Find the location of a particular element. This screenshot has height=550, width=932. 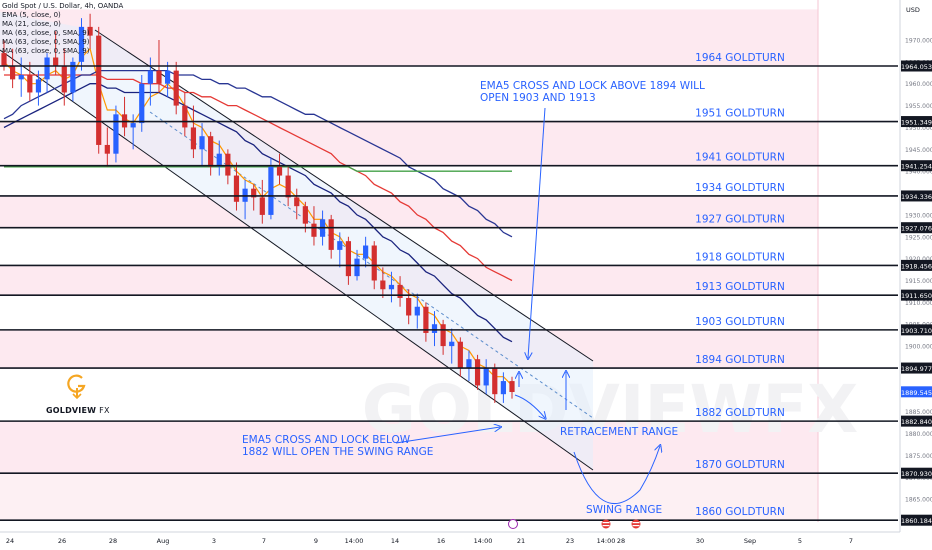

price-tag: 1951.349 is located at coordinates (916, 123).